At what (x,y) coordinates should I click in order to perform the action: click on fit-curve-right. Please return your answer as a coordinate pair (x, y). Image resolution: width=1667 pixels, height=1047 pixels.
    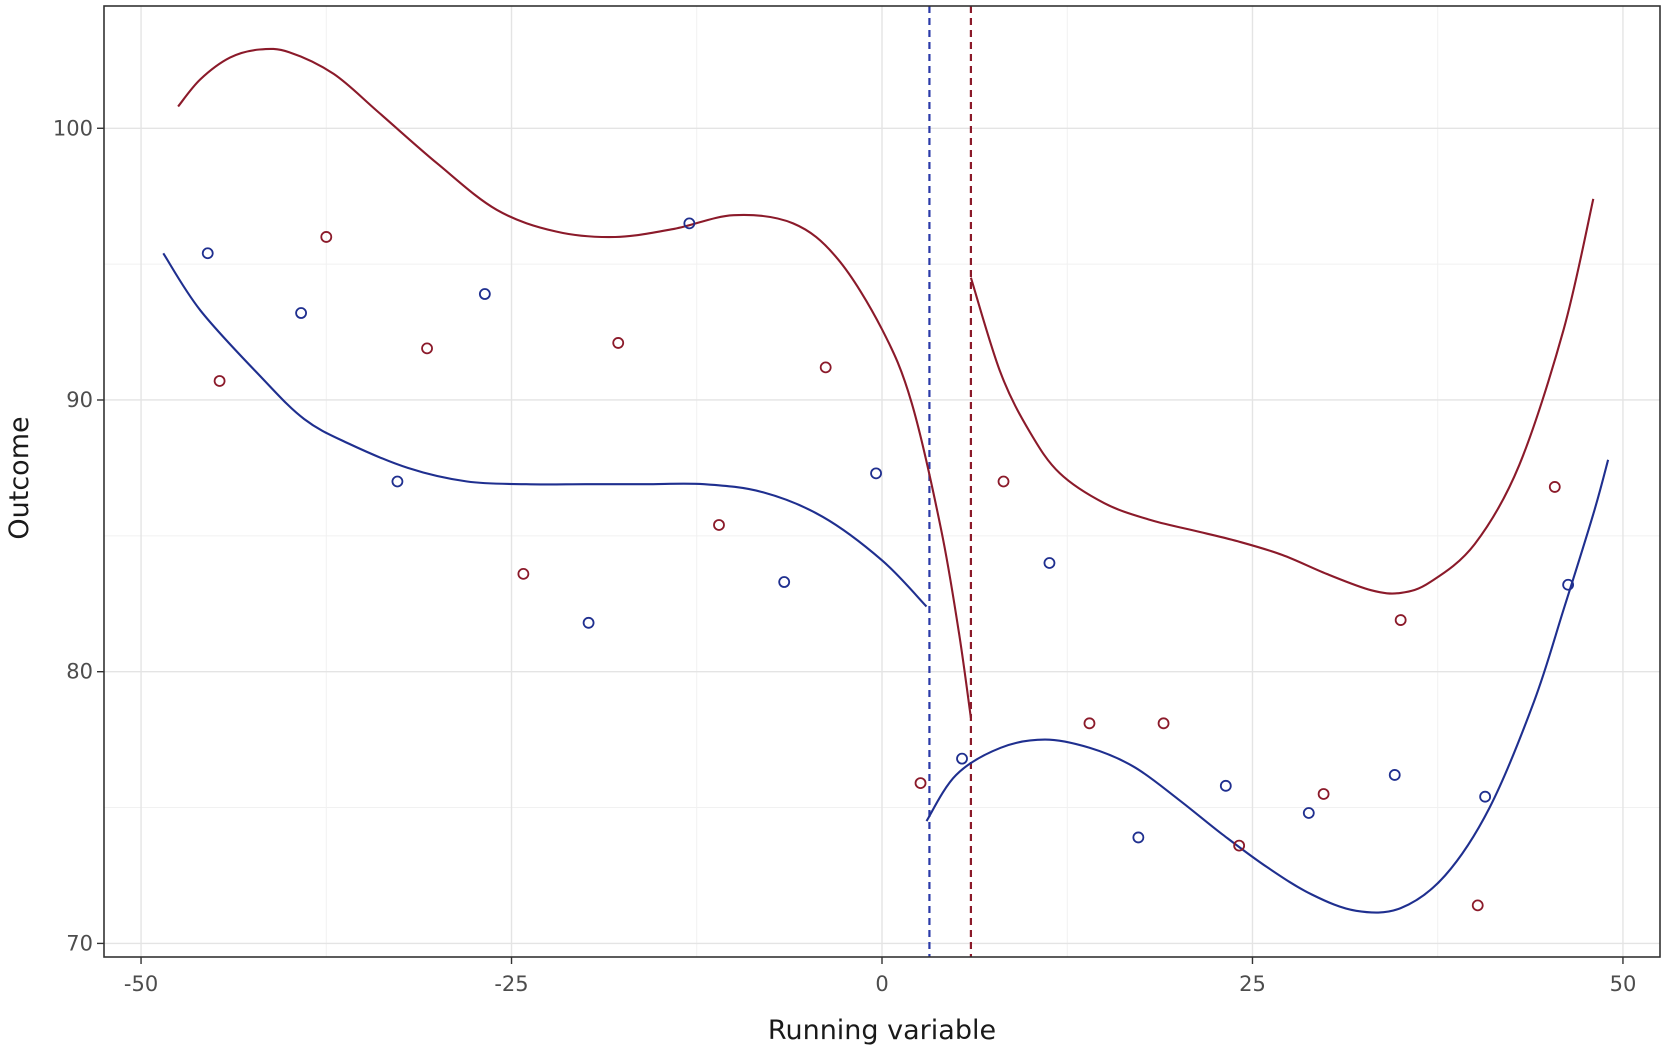
    Looking at the image, I should click on (1282, 396).